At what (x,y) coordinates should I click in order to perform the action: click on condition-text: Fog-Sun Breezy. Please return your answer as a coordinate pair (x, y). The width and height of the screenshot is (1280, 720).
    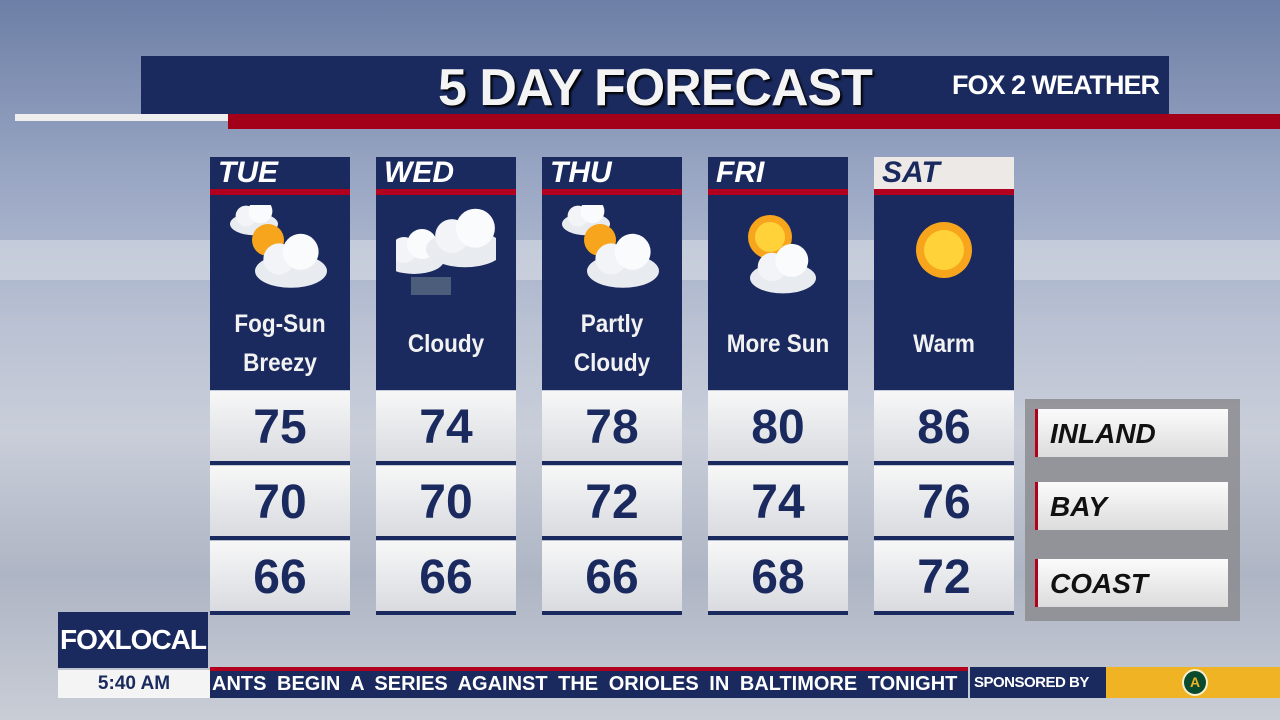
    Looking at the image, I should click on (280, 344).